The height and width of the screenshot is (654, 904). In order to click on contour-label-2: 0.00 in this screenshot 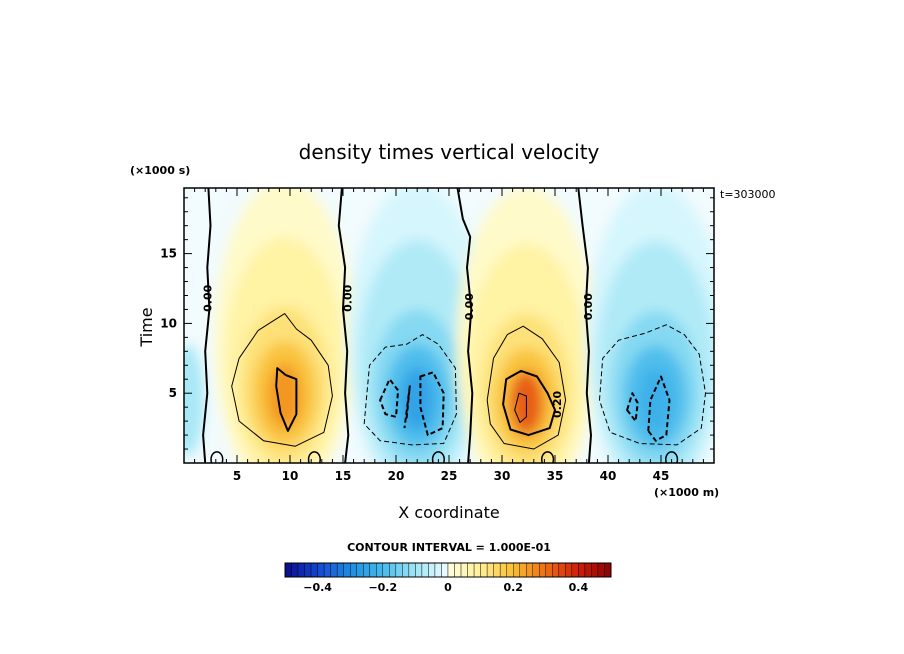, I will do `click(469, 306)`.